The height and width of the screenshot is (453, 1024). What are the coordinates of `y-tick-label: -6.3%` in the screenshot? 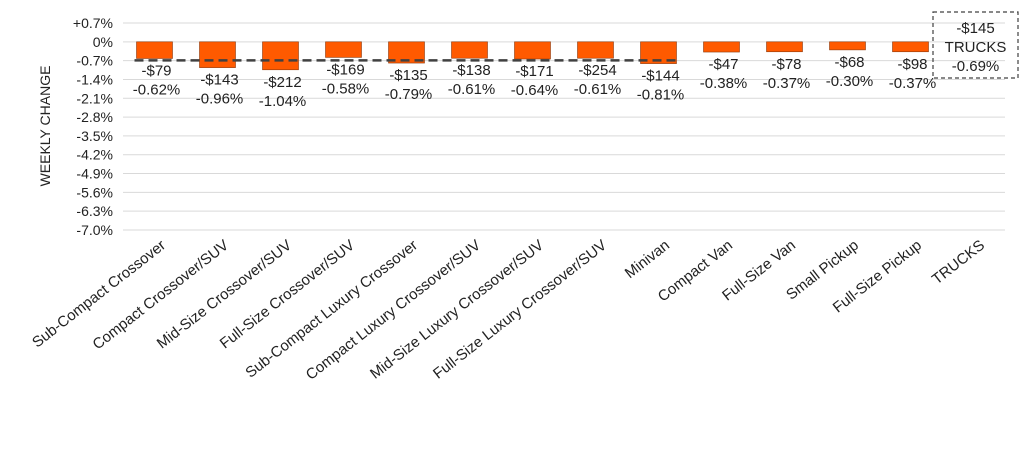 It's located at (94, 211).